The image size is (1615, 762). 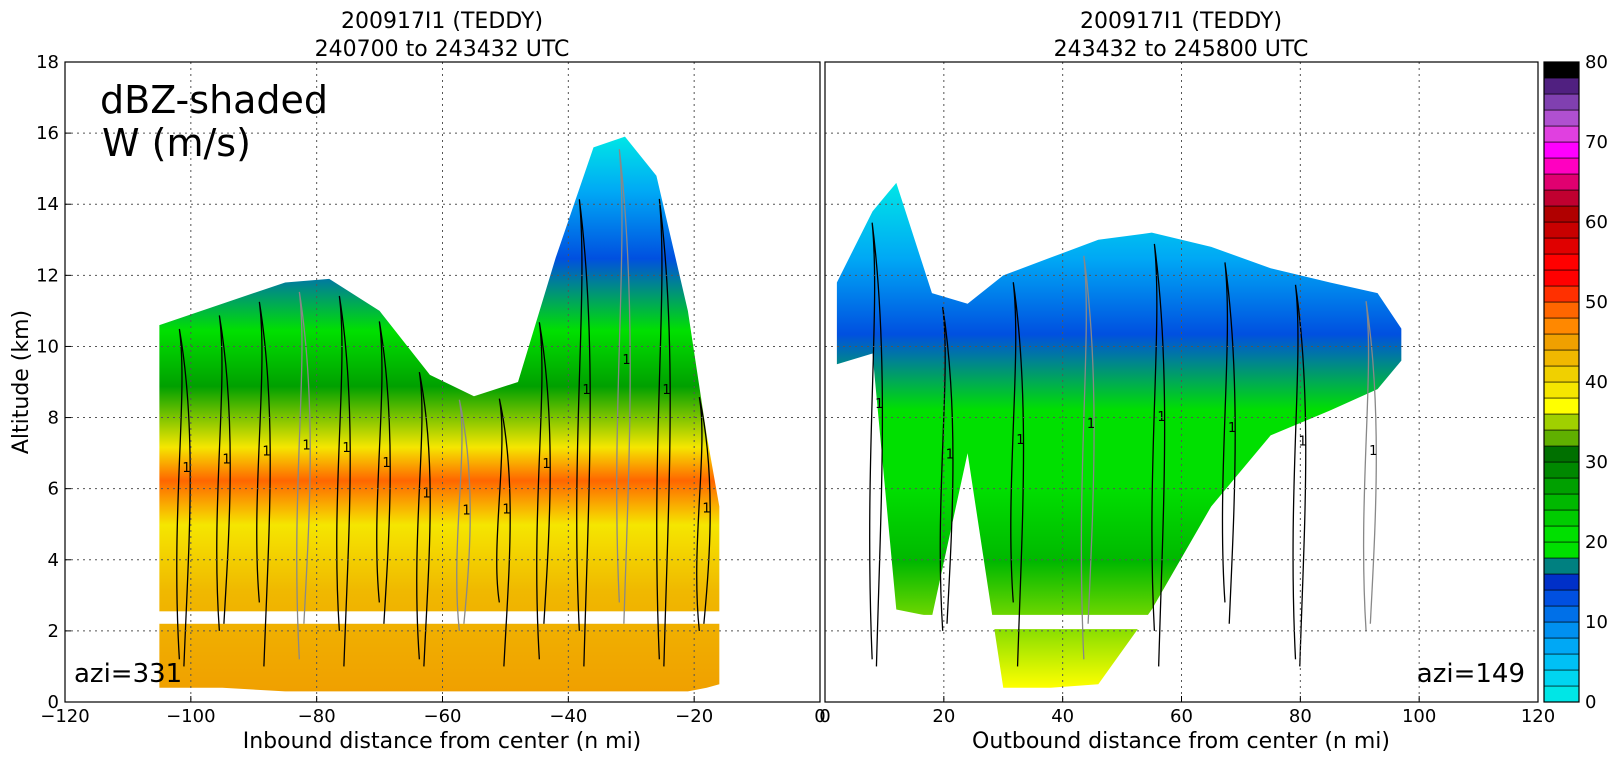 I want to click on y-tick-label: 18, so click(x=47, y=62).